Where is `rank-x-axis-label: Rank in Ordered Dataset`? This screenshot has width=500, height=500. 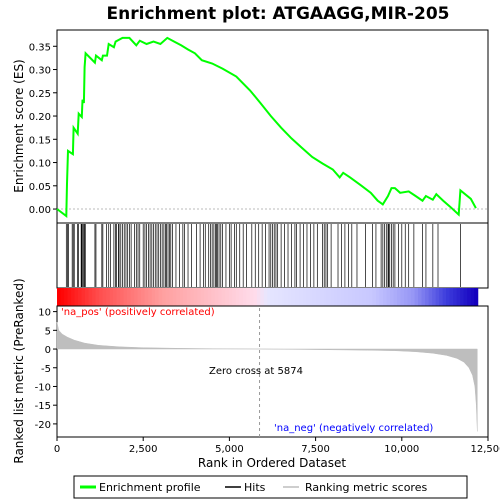
rank-x-axis-label: Rank in Ordered Dataset is located at coordinates (272, 463).